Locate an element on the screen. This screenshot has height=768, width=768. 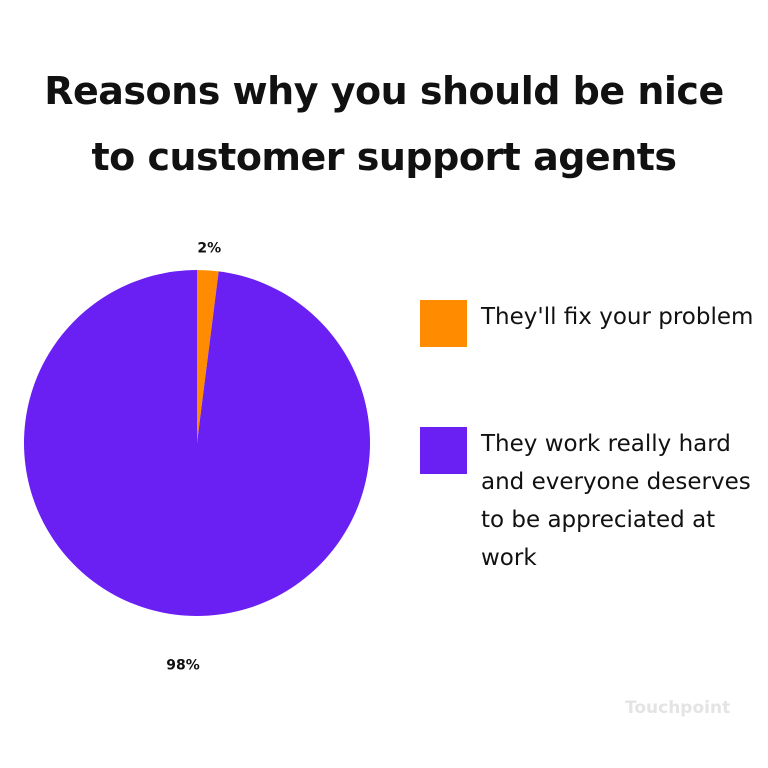
legend-item: They'll fix your problem is located at coordinates (590, 323).